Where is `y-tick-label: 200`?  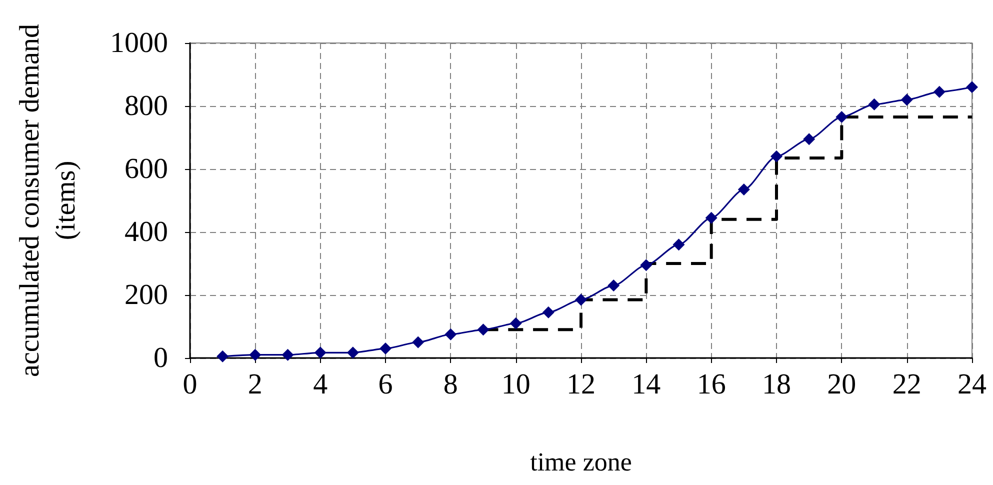 y-tick-label: 200 is located at coordinates (146, 295).